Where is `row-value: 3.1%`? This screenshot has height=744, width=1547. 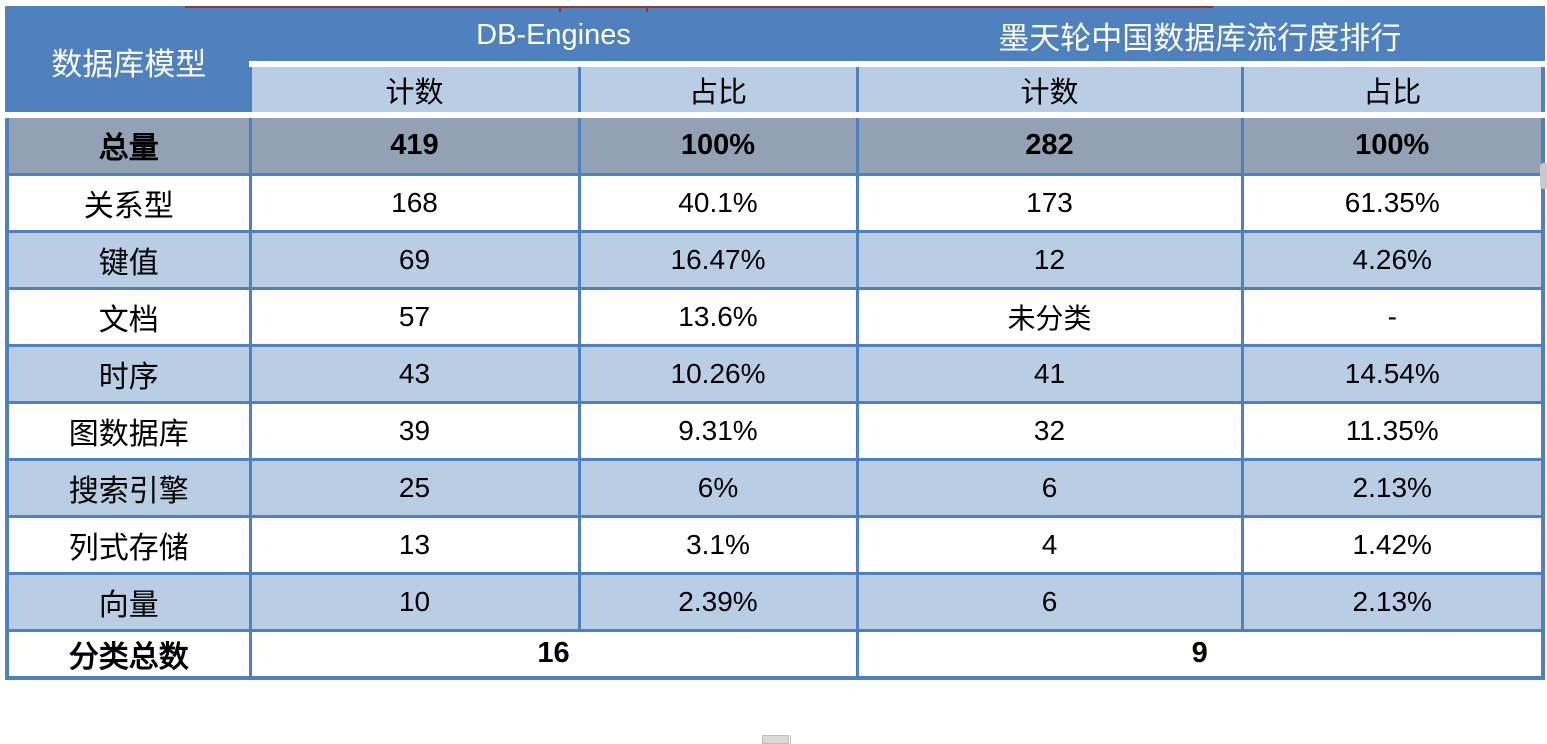 row-value: 3.1% is located at coordinates (718, 544).